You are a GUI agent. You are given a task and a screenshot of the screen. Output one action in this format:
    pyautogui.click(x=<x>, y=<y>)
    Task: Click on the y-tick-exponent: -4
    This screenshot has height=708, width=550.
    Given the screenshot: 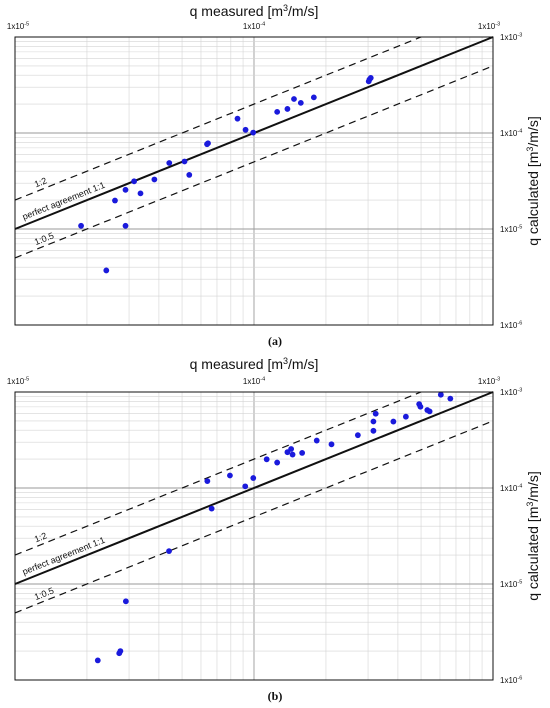 What is the action you would take?
    pyautogui.click(x=519, y=132)
    